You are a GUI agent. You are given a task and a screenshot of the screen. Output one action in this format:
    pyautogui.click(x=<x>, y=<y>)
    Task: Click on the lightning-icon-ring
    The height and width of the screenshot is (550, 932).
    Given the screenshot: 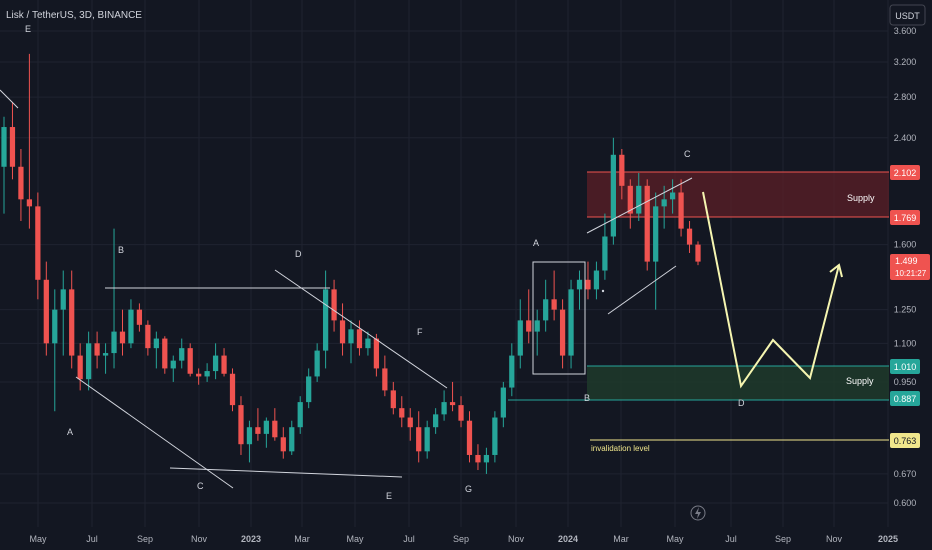 What is the action you would take?
    pyautogui.click(x=698, y=513)
    